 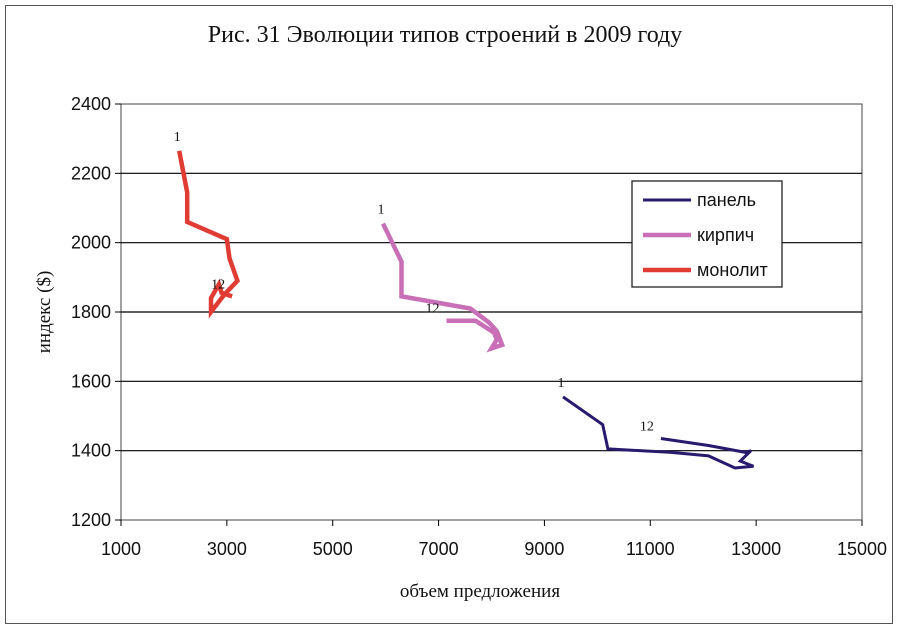 I want to click on y-axis-label: индекс ($), so click(x=44, y=312).